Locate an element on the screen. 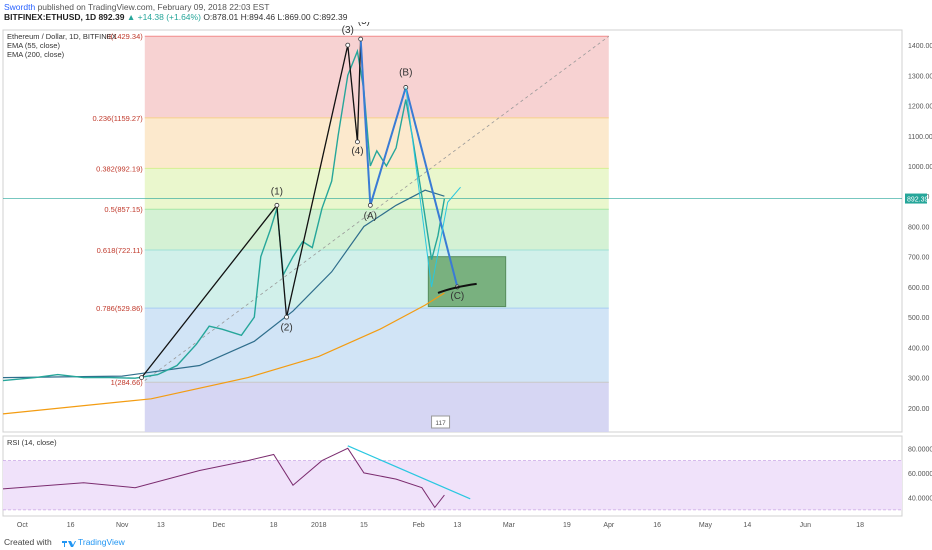 The image size is (932, 550). wave-label: (1) is located at coordinates (277, 192).